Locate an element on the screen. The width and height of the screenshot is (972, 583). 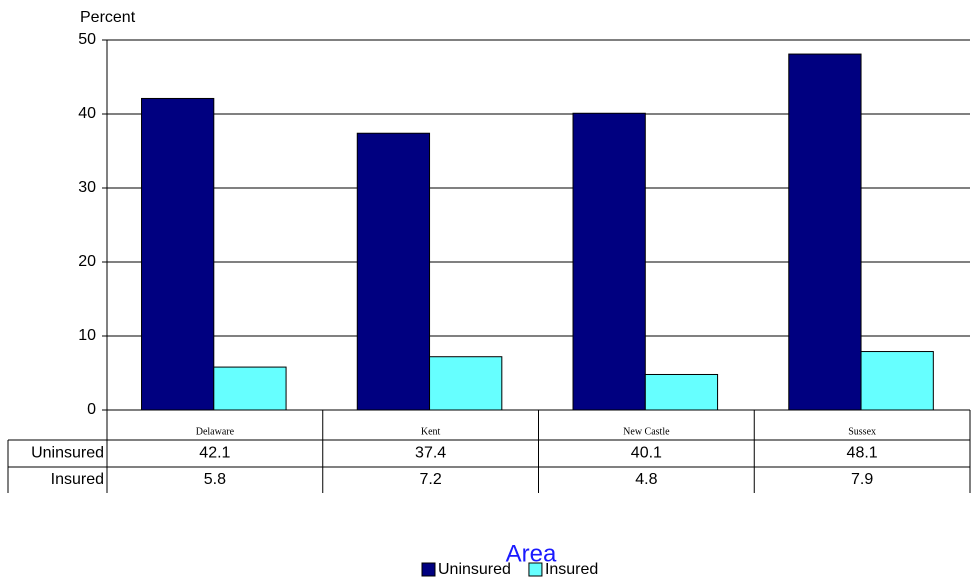
y-tick-label: 30 is located at coordinates (87, 187).